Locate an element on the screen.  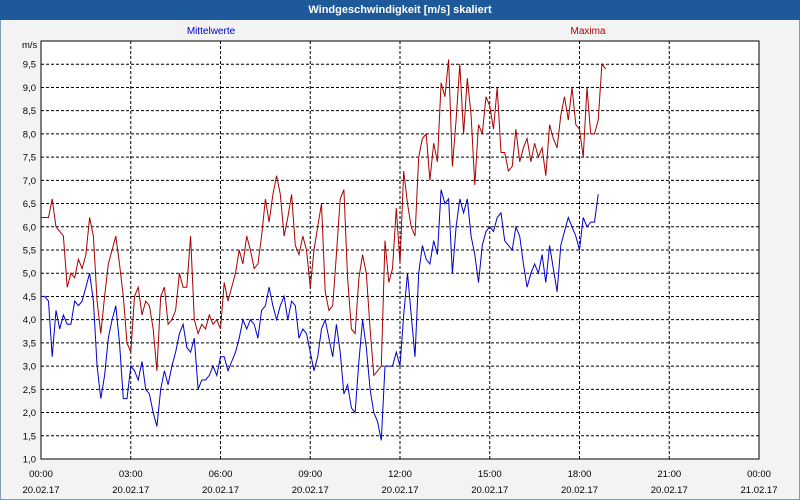
y-tick-label: 4,0 is located at coordinates (29, 320).